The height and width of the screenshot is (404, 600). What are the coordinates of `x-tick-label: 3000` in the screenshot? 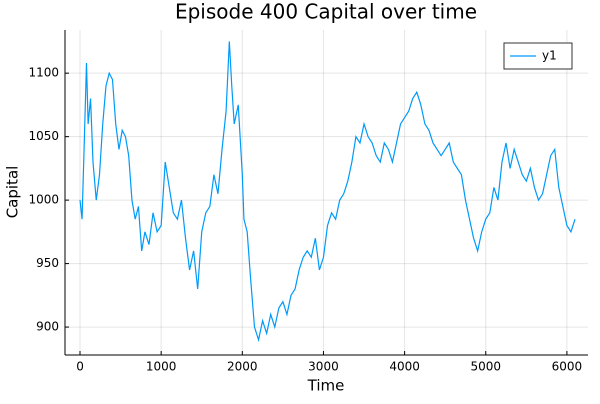 It's located at (323, 367).